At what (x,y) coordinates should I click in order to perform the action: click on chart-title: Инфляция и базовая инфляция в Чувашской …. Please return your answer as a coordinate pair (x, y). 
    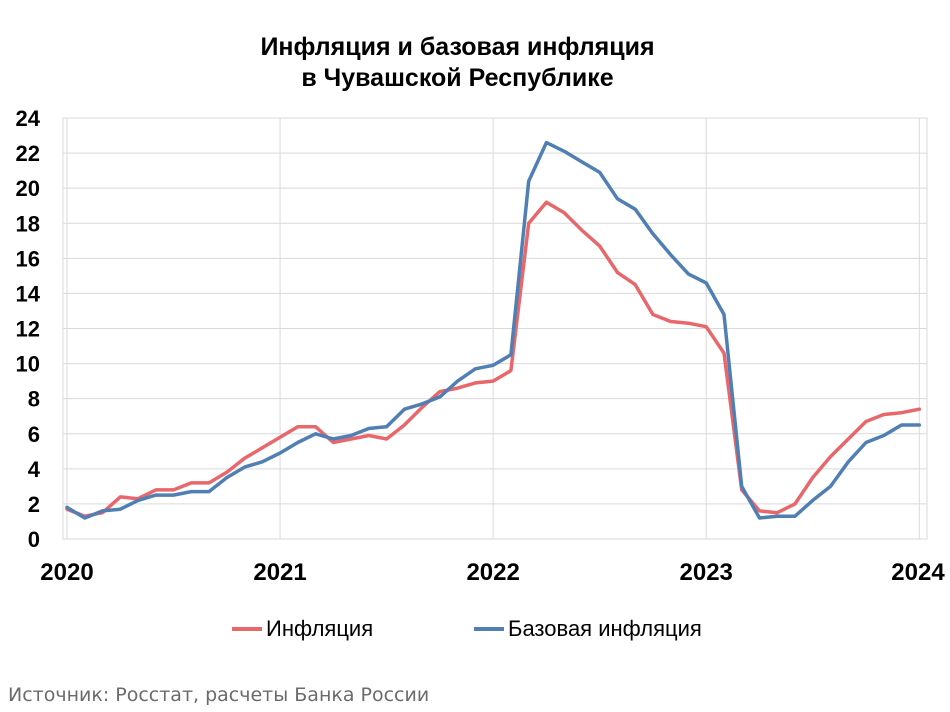
    Looking at the image, I should click on (457, 63).